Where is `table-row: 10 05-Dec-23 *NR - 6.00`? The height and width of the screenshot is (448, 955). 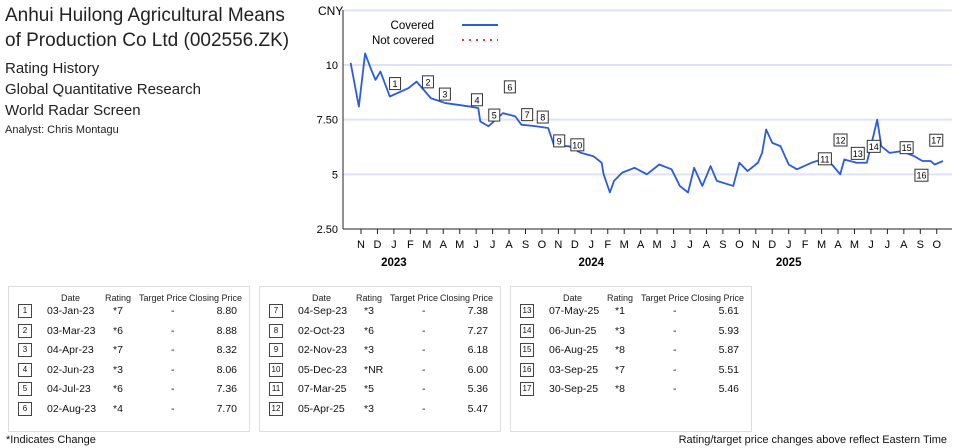 table-row: 10 05-Dec-23 *NR - 6.00 is located at coordinates (380, 370).